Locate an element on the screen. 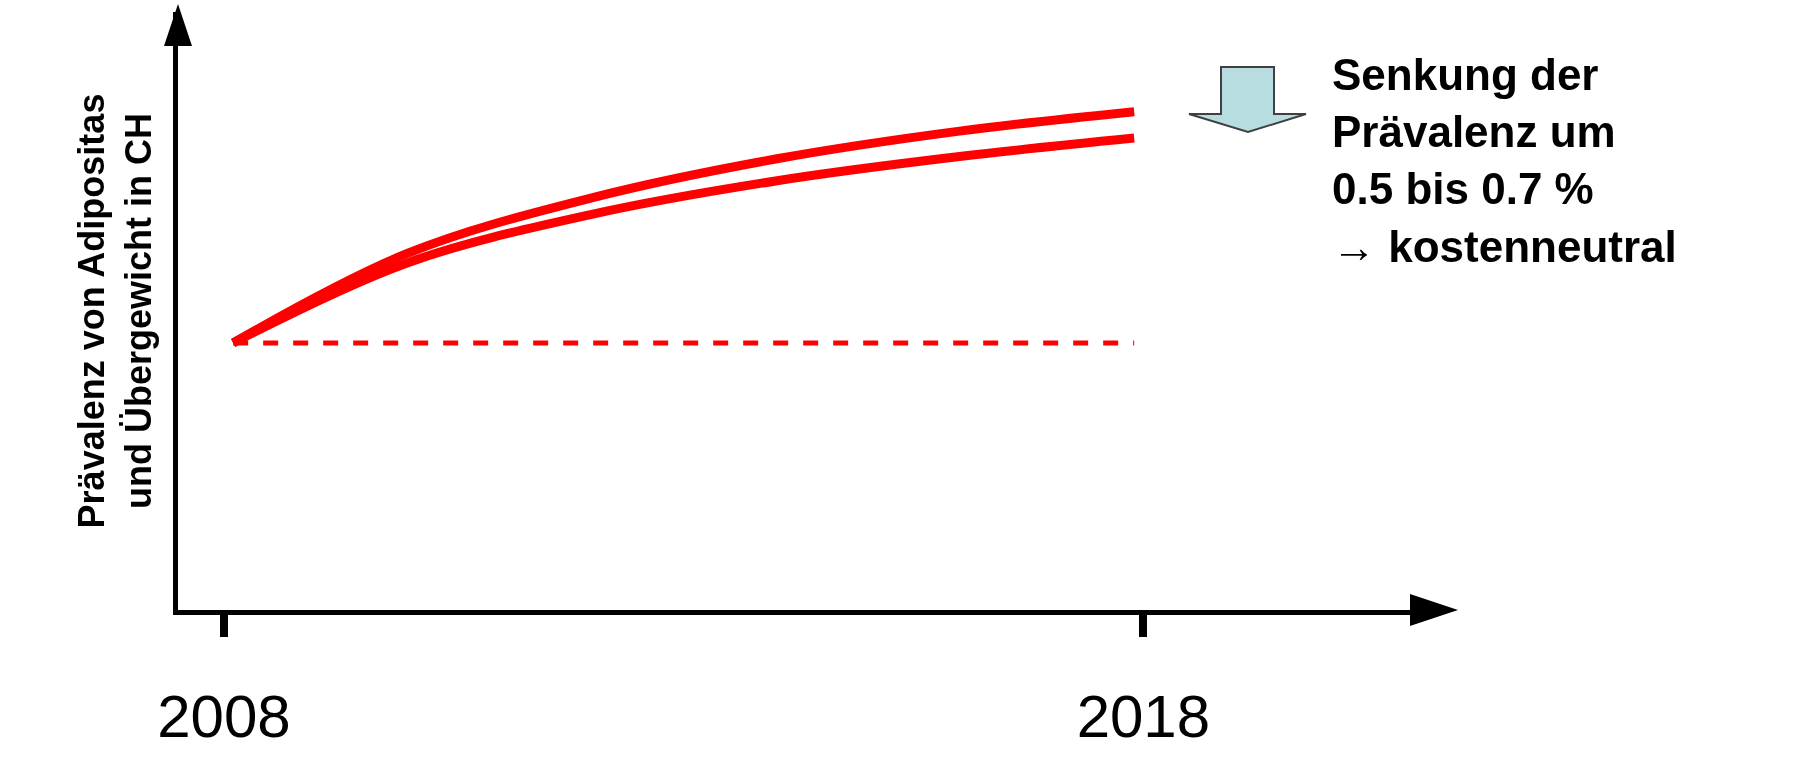 The image size is (1805, 764). annotation: Senkung der Prävalenz um 0.5 bis 0.7 % → kostenneutral is located at coordinates (1504, 160).